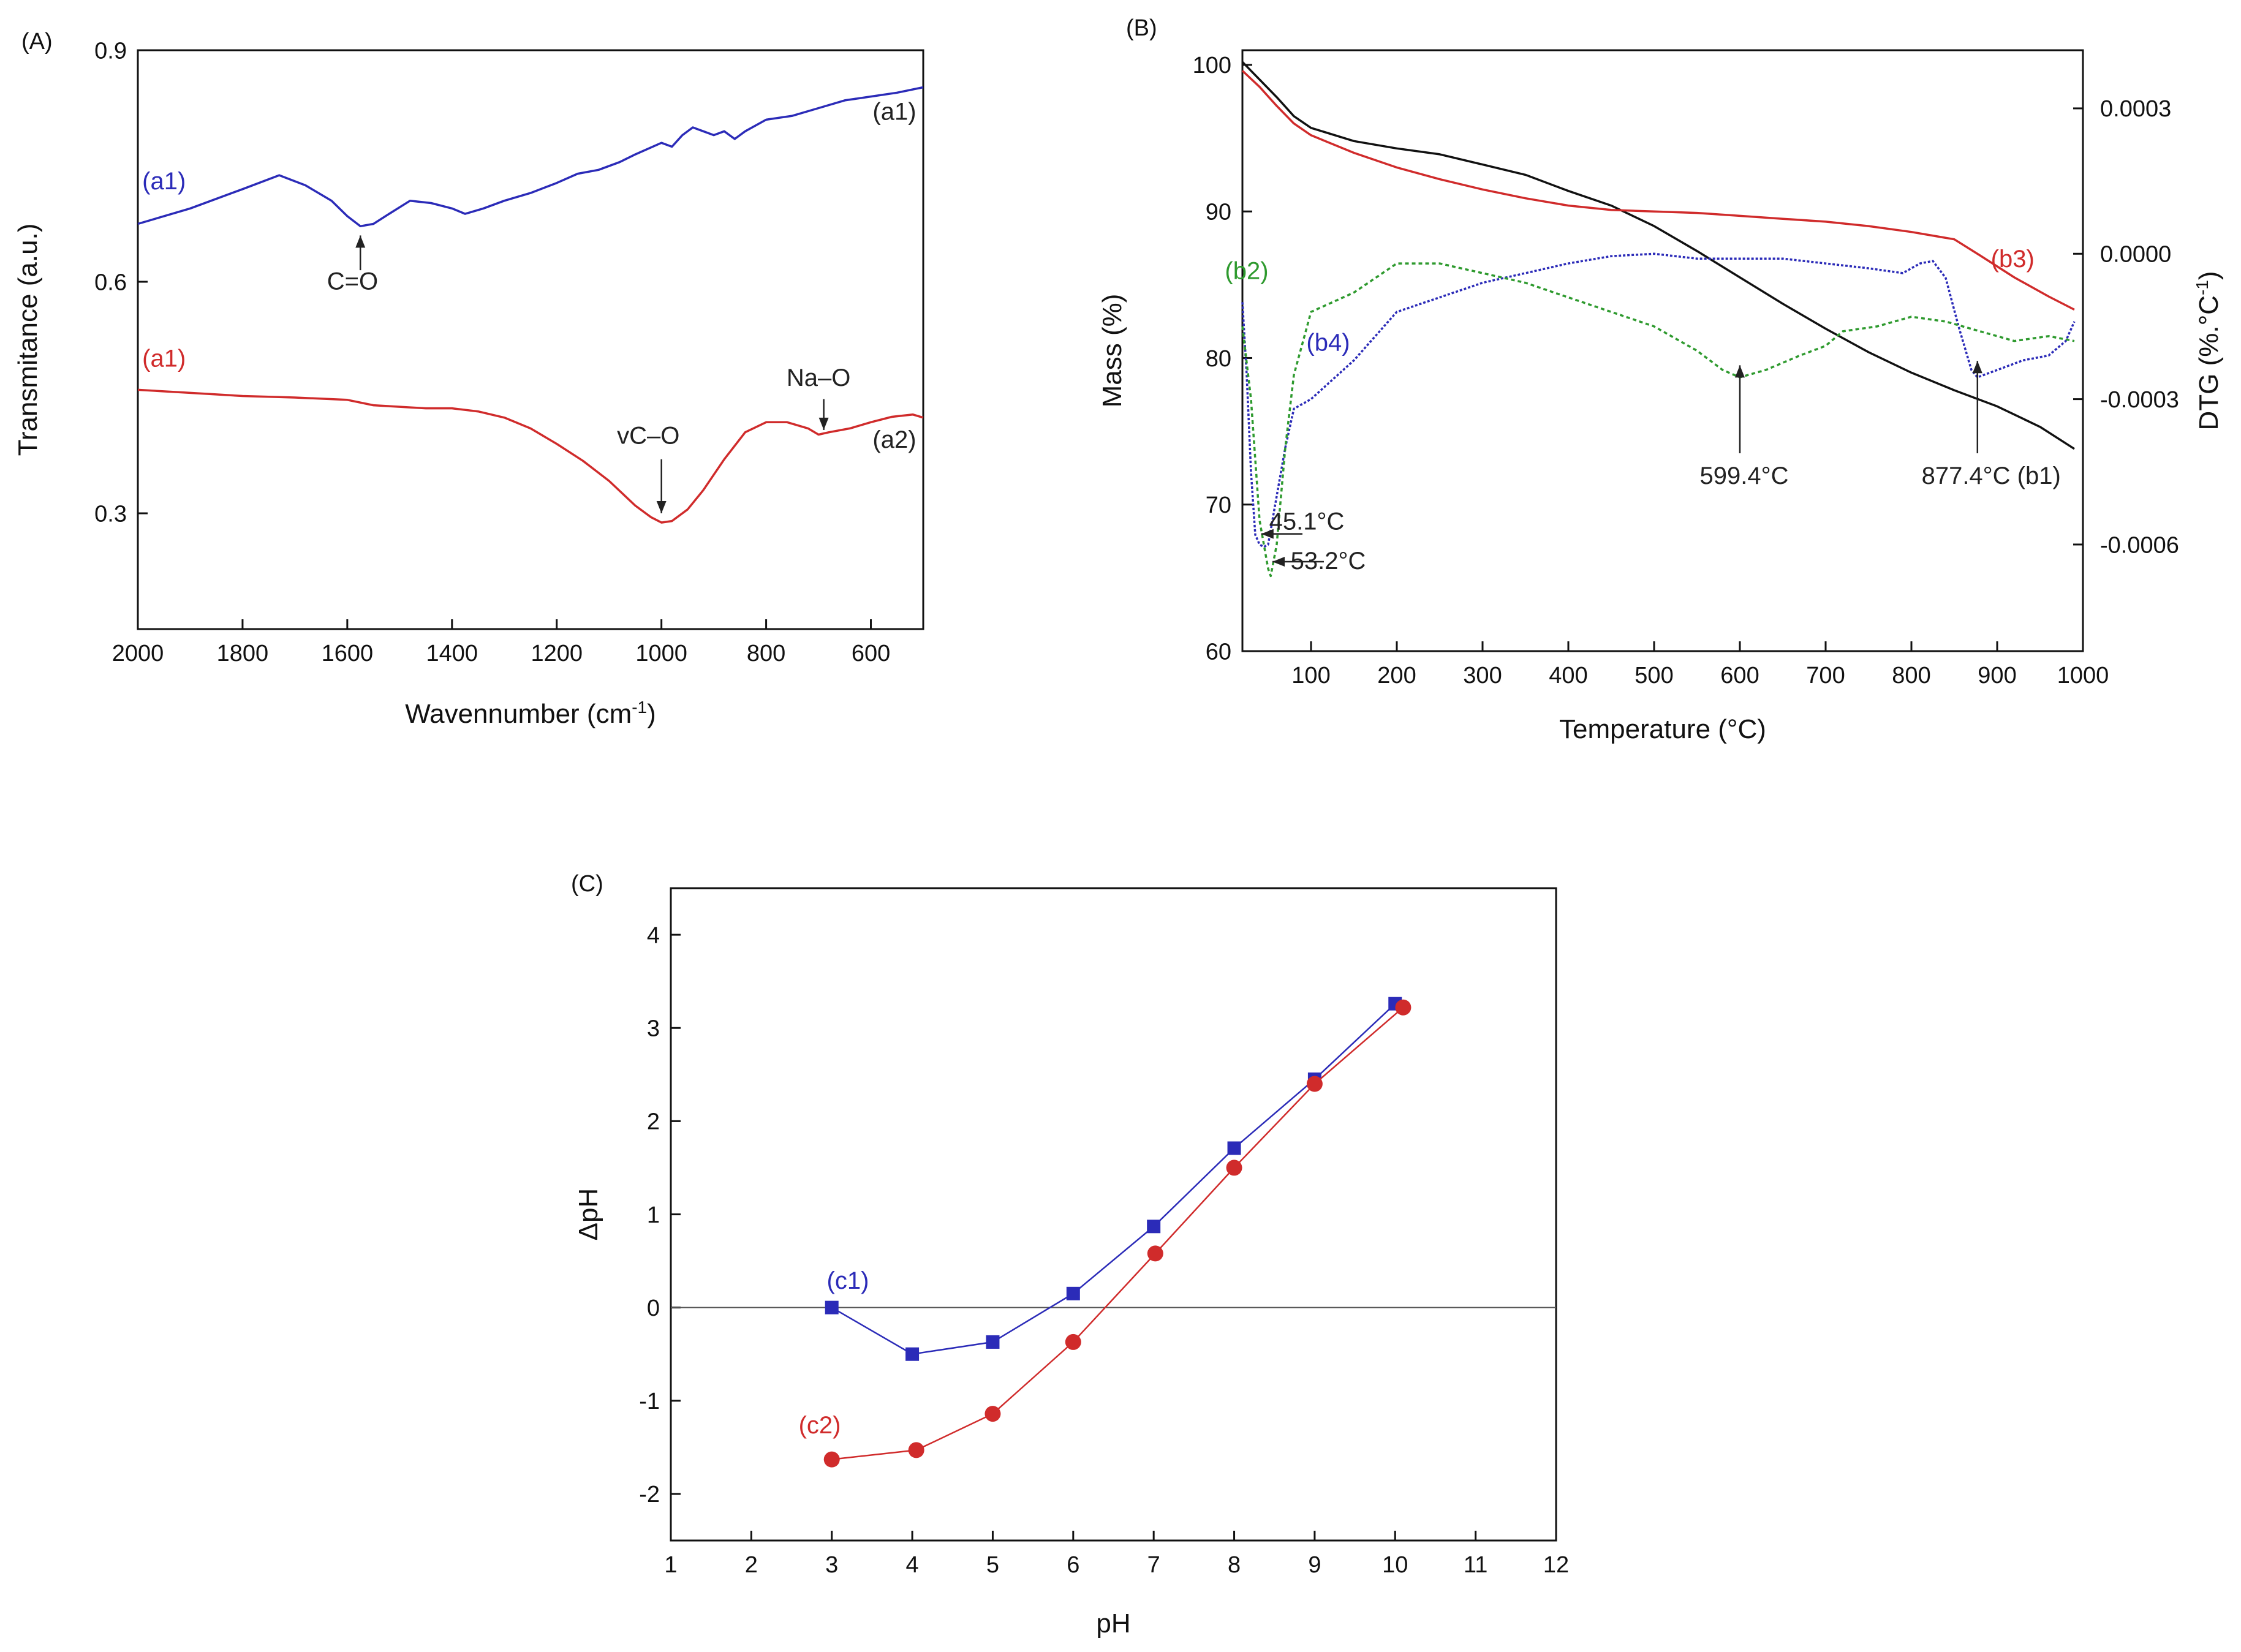 The width and height of the screenshot is (2241, 1652). What do you see at coordinates (110, 282) in the screenshot?
I see `y-tick-label-1: 0.6` at bounding box center [110, 282].